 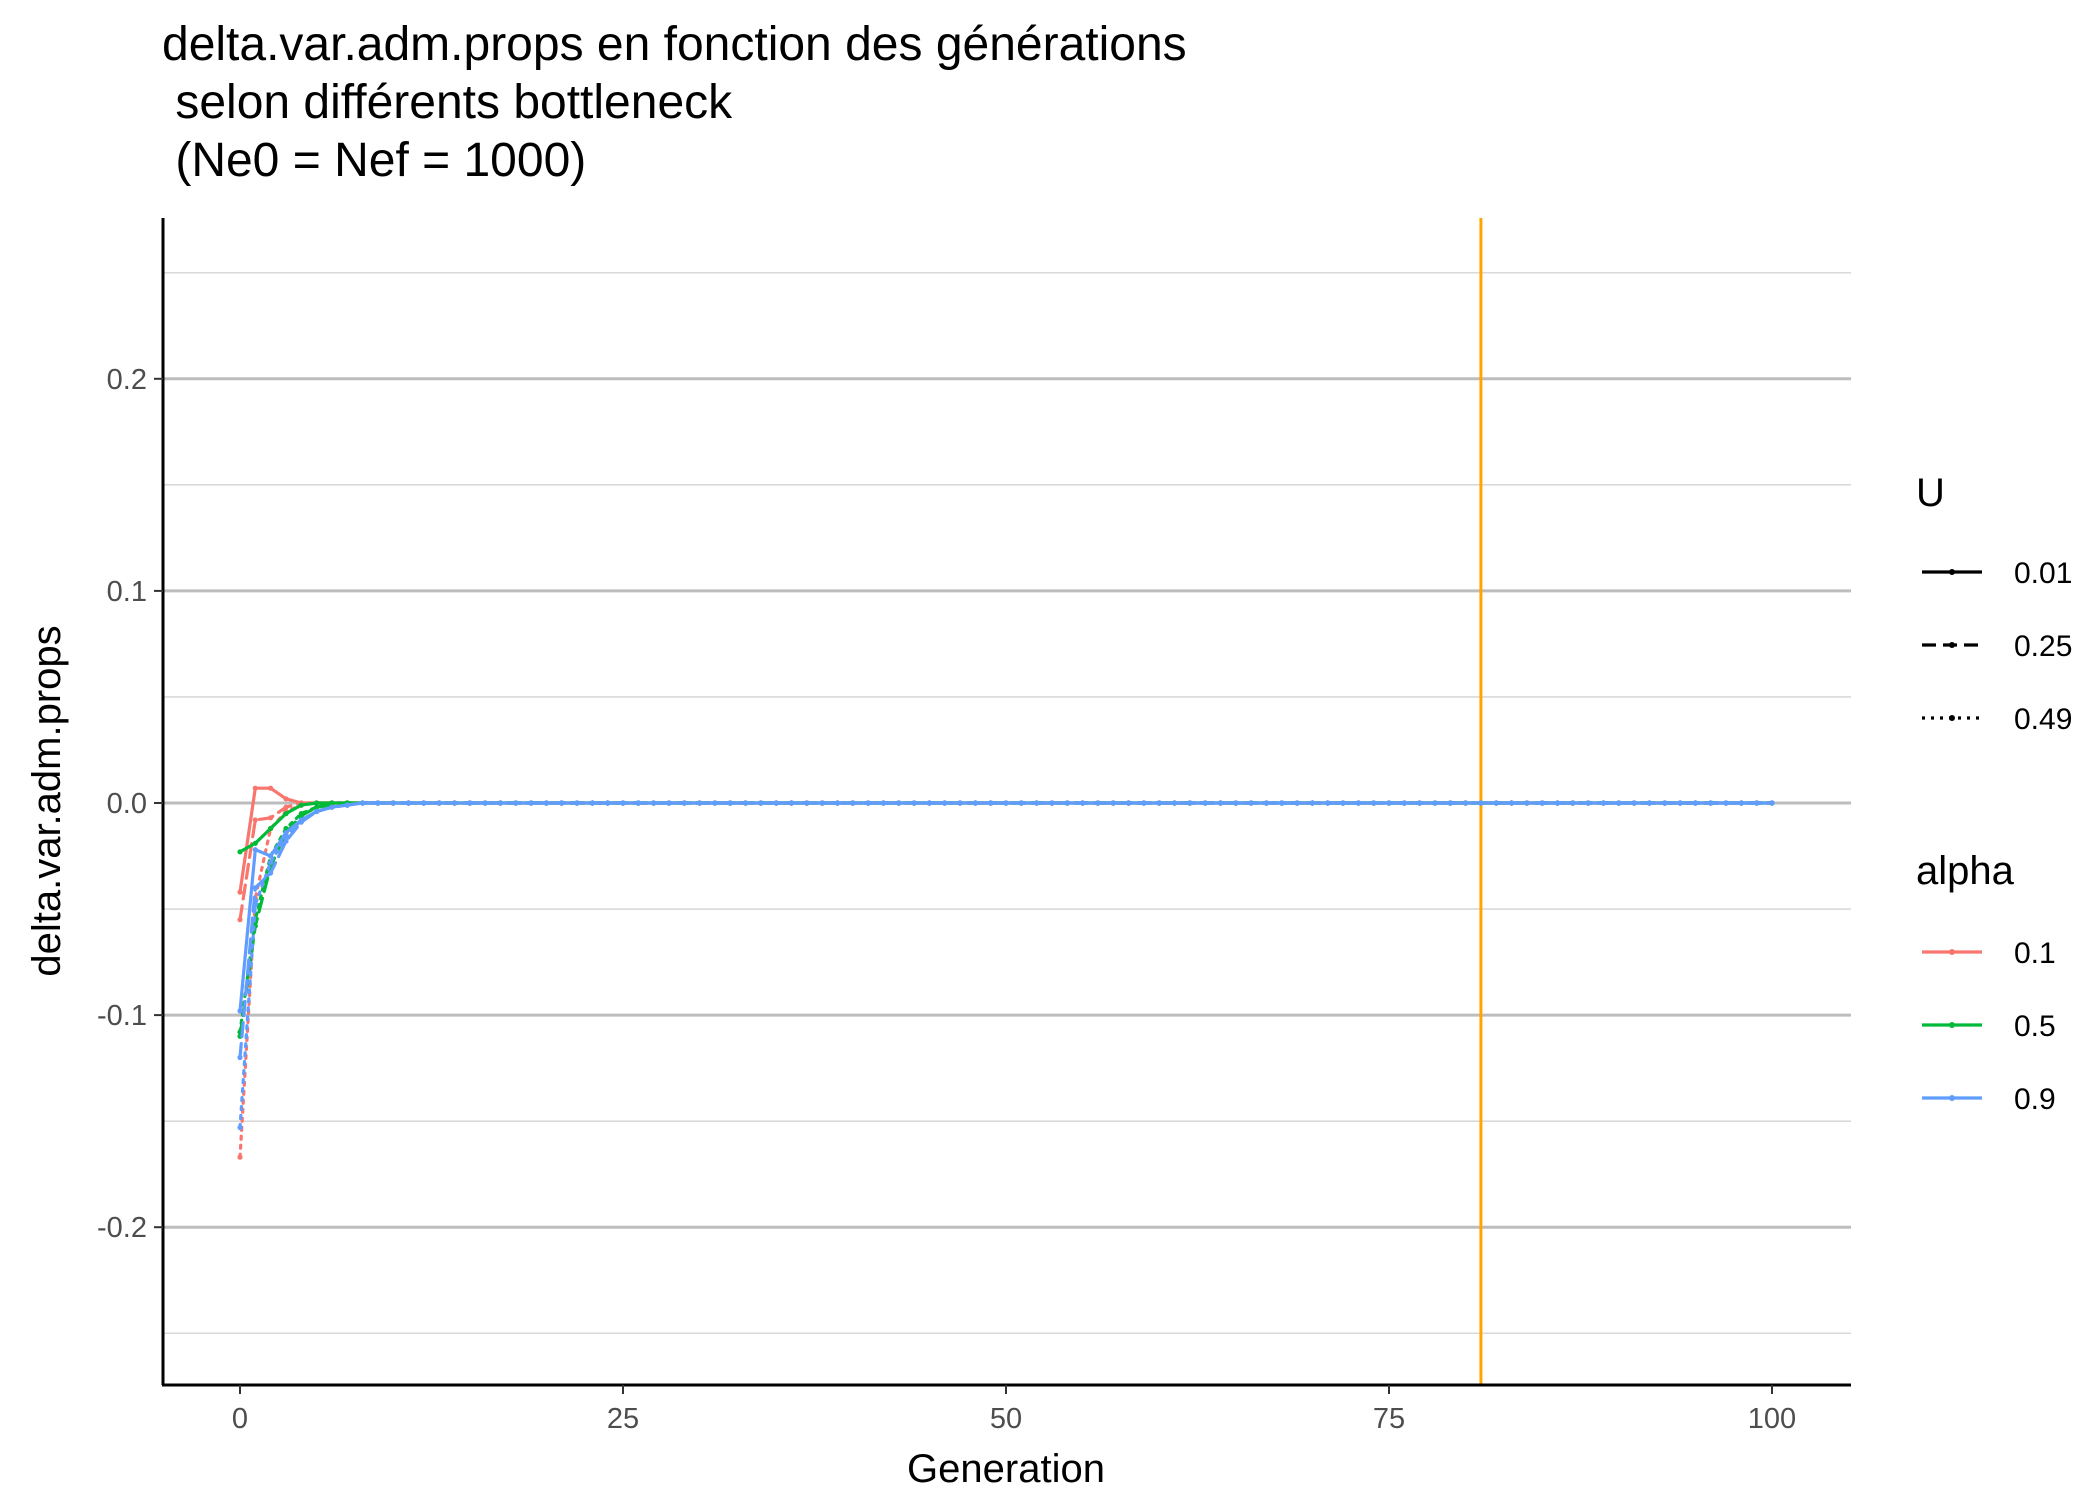 What do you see at coordinates (2035, 953) in the screenshot?
I see `legend-label-alpha-0.1: 0.1` at bounding box center [2035, 953].